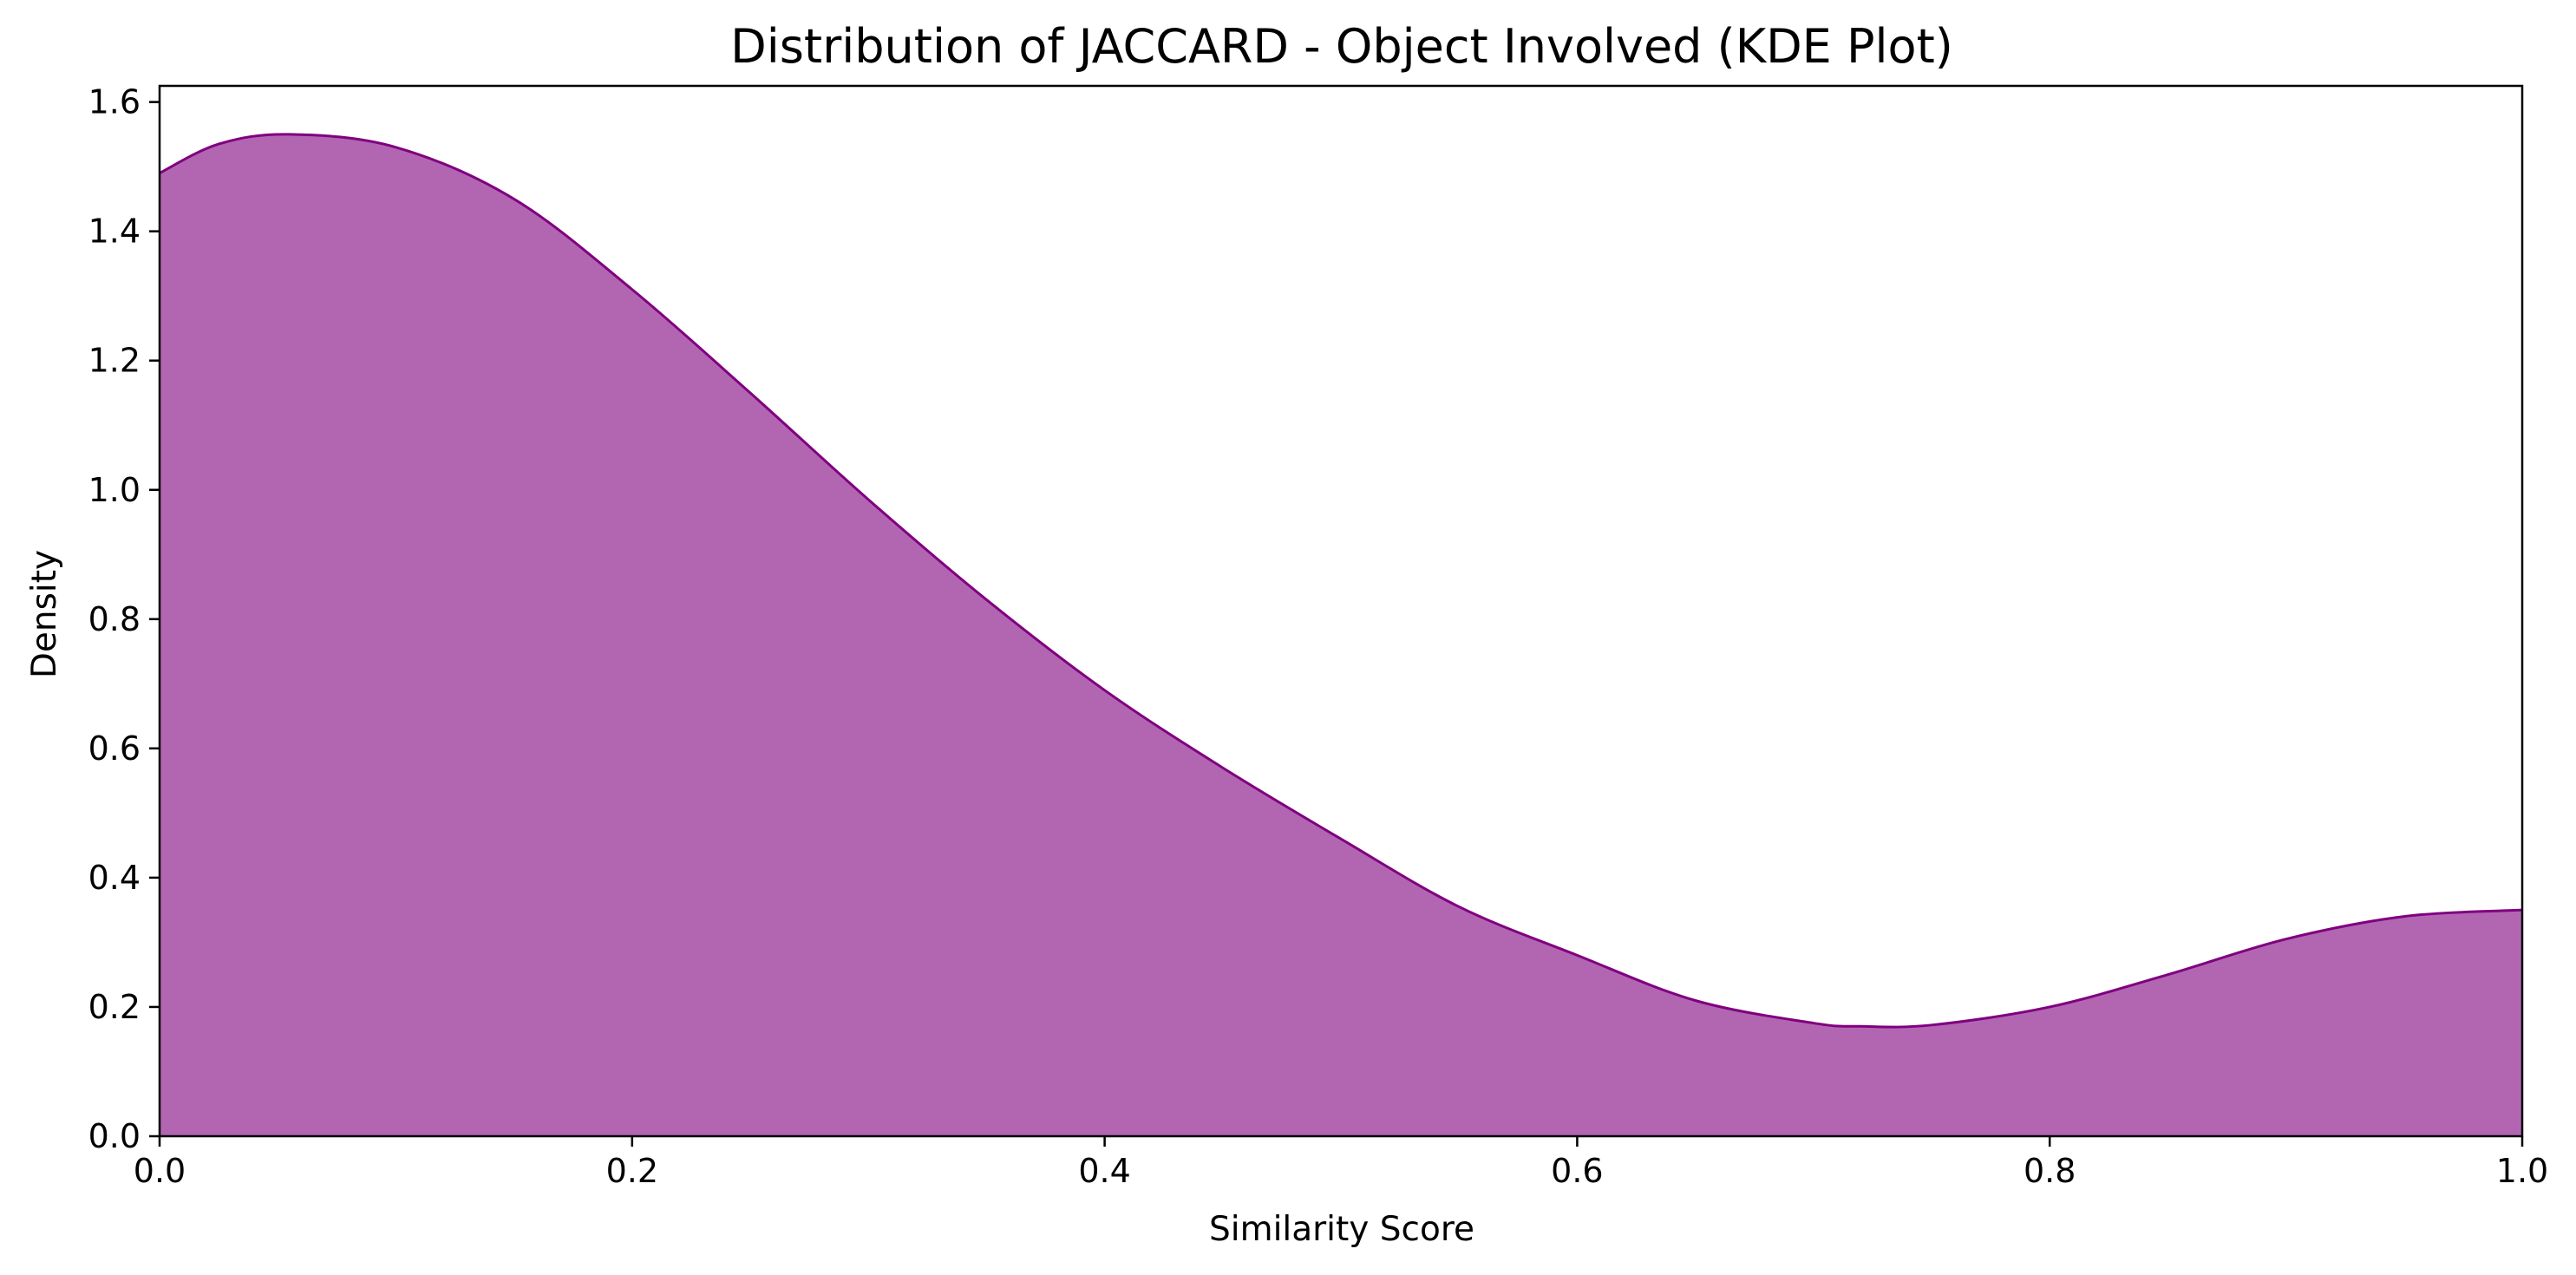 This screenshot has height=1275, width=2576. I want to click on y-tick-label: 0.0, so click(114, 1136).